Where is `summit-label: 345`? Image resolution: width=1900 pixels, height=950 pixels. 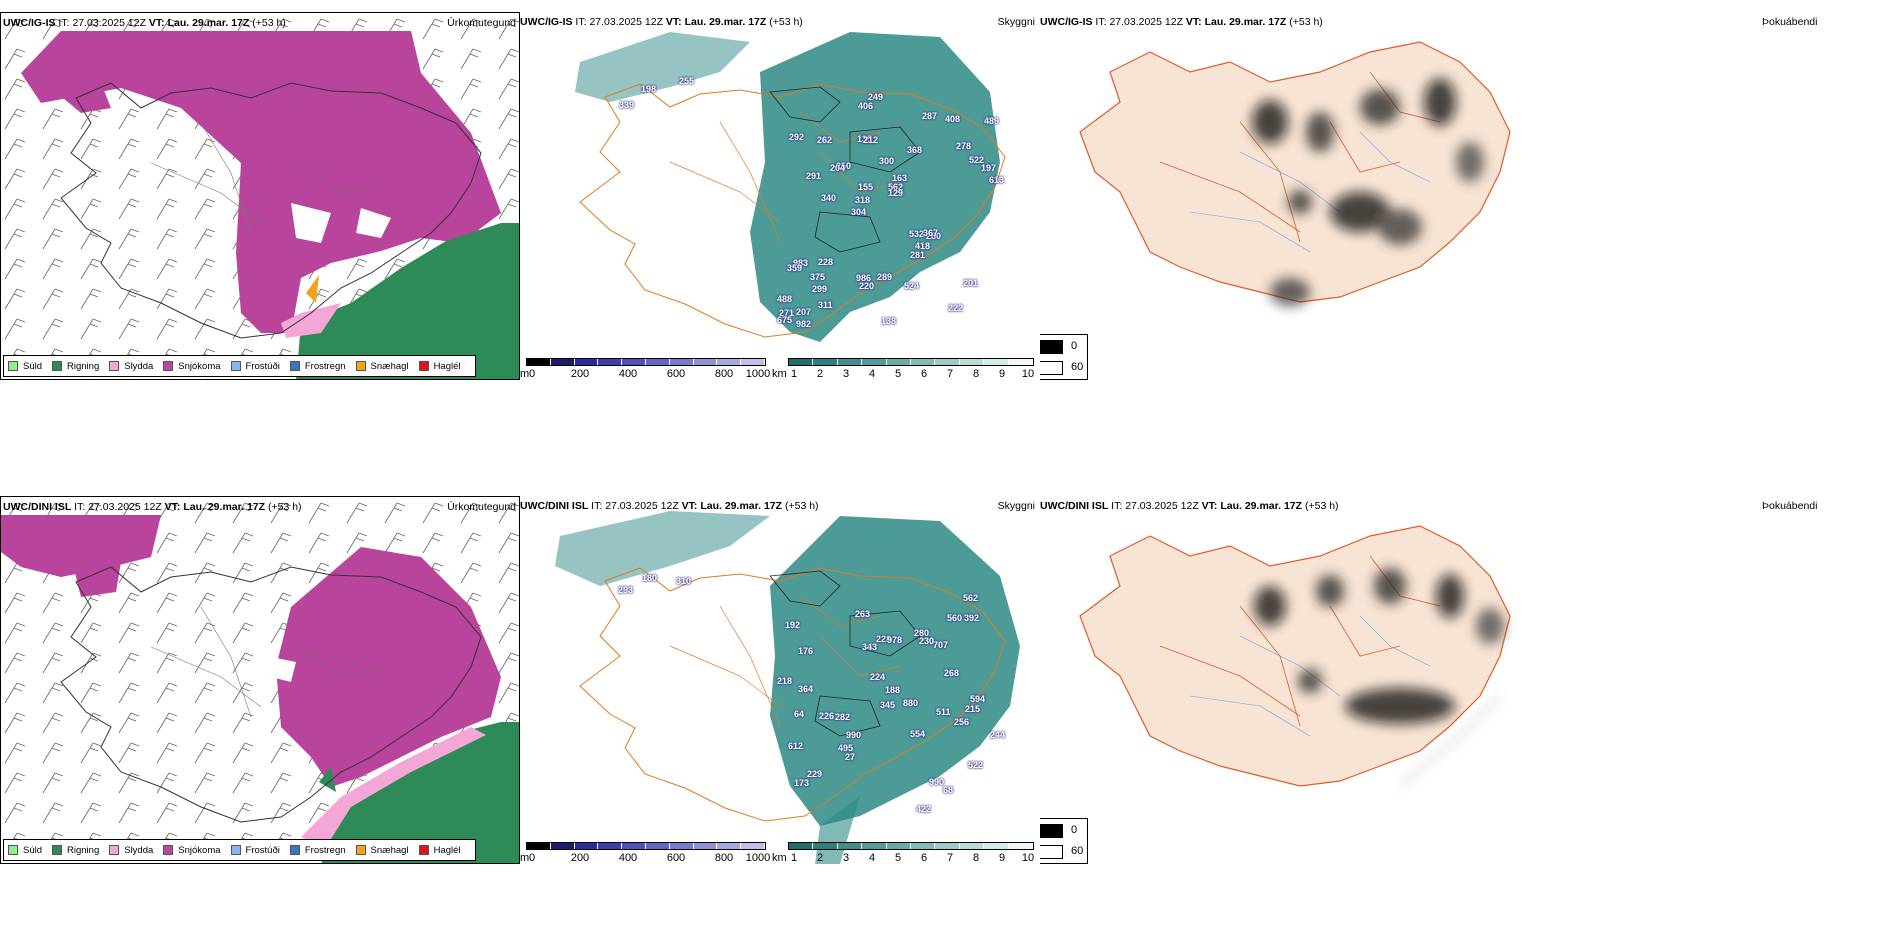
summit-label: 345 is located at coordinates (888, 705).